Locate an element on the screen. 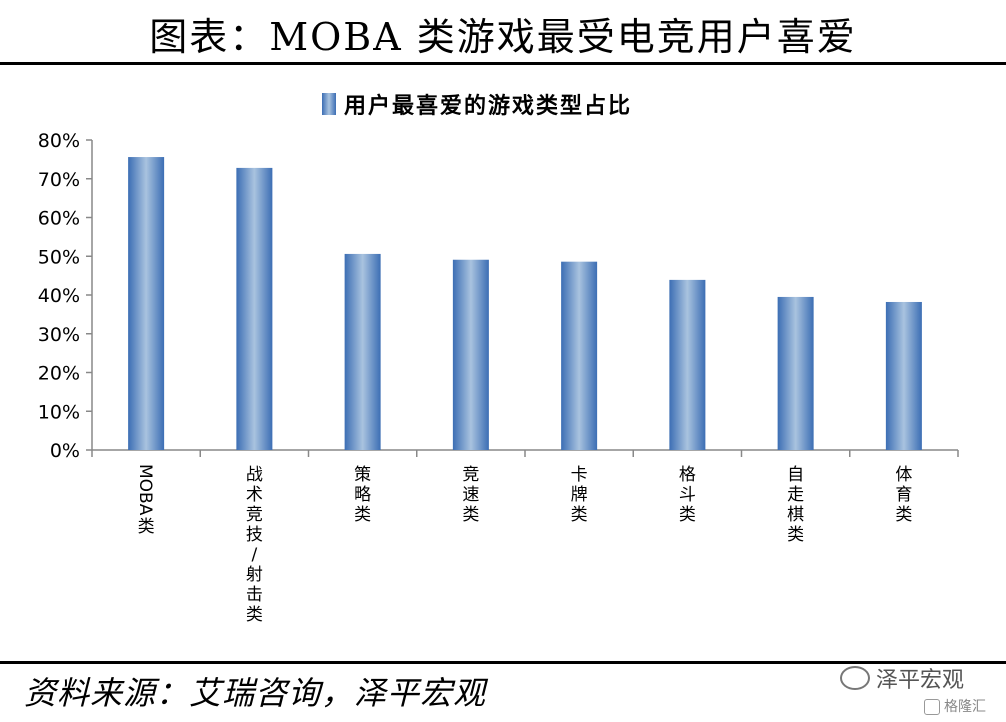 This screenshot has width=1006, height=722. x-category-label-part: 卡 is located at coordinates (579, 475).